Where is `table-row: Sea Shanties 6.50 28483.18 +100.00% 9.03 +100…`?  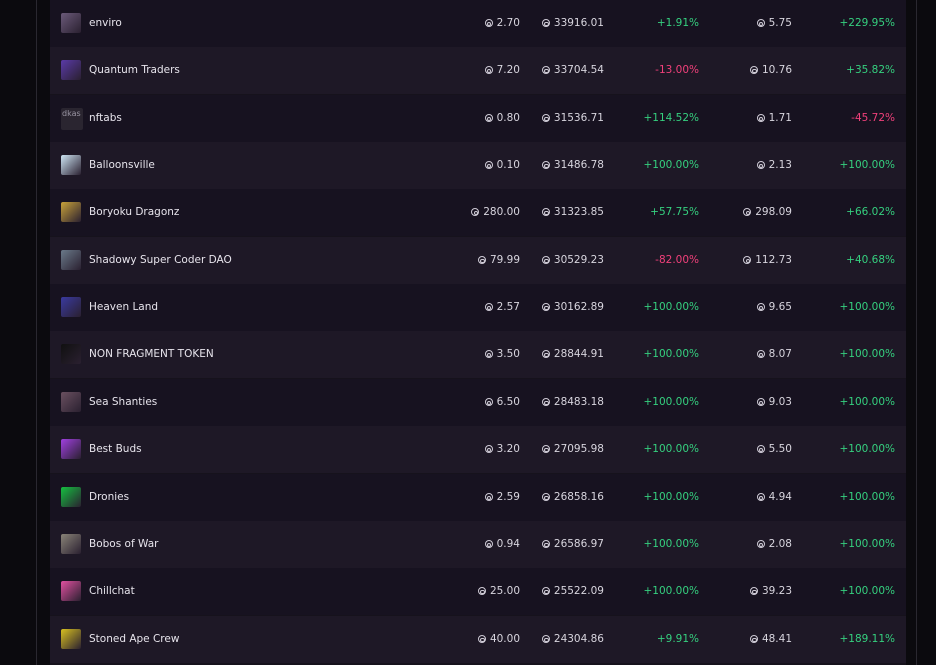
table-row: Sea Shanties 6.50 28483.18 +100.00% 9.03 +100… is located at coordinates (478, 402).